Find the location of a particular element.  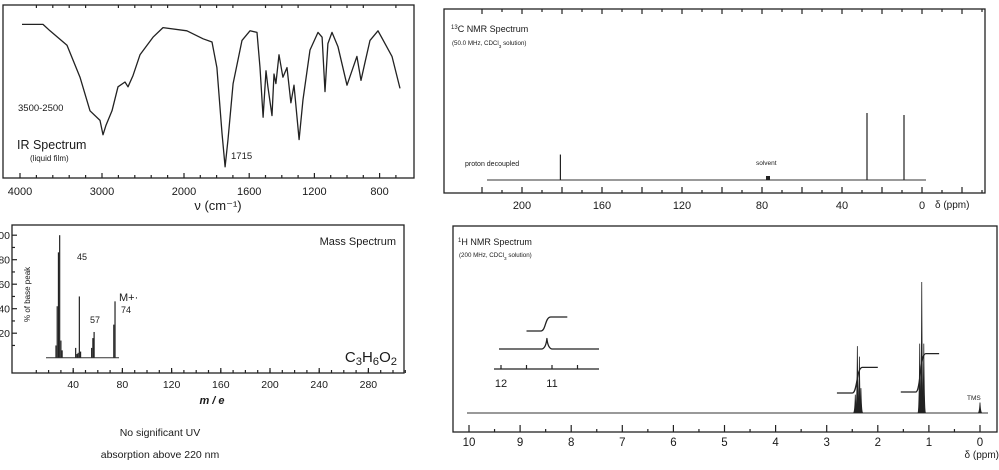

c13-subtitle: (50.0 MHz, CDCl3​ solution) is located at coordinates (489, 44).